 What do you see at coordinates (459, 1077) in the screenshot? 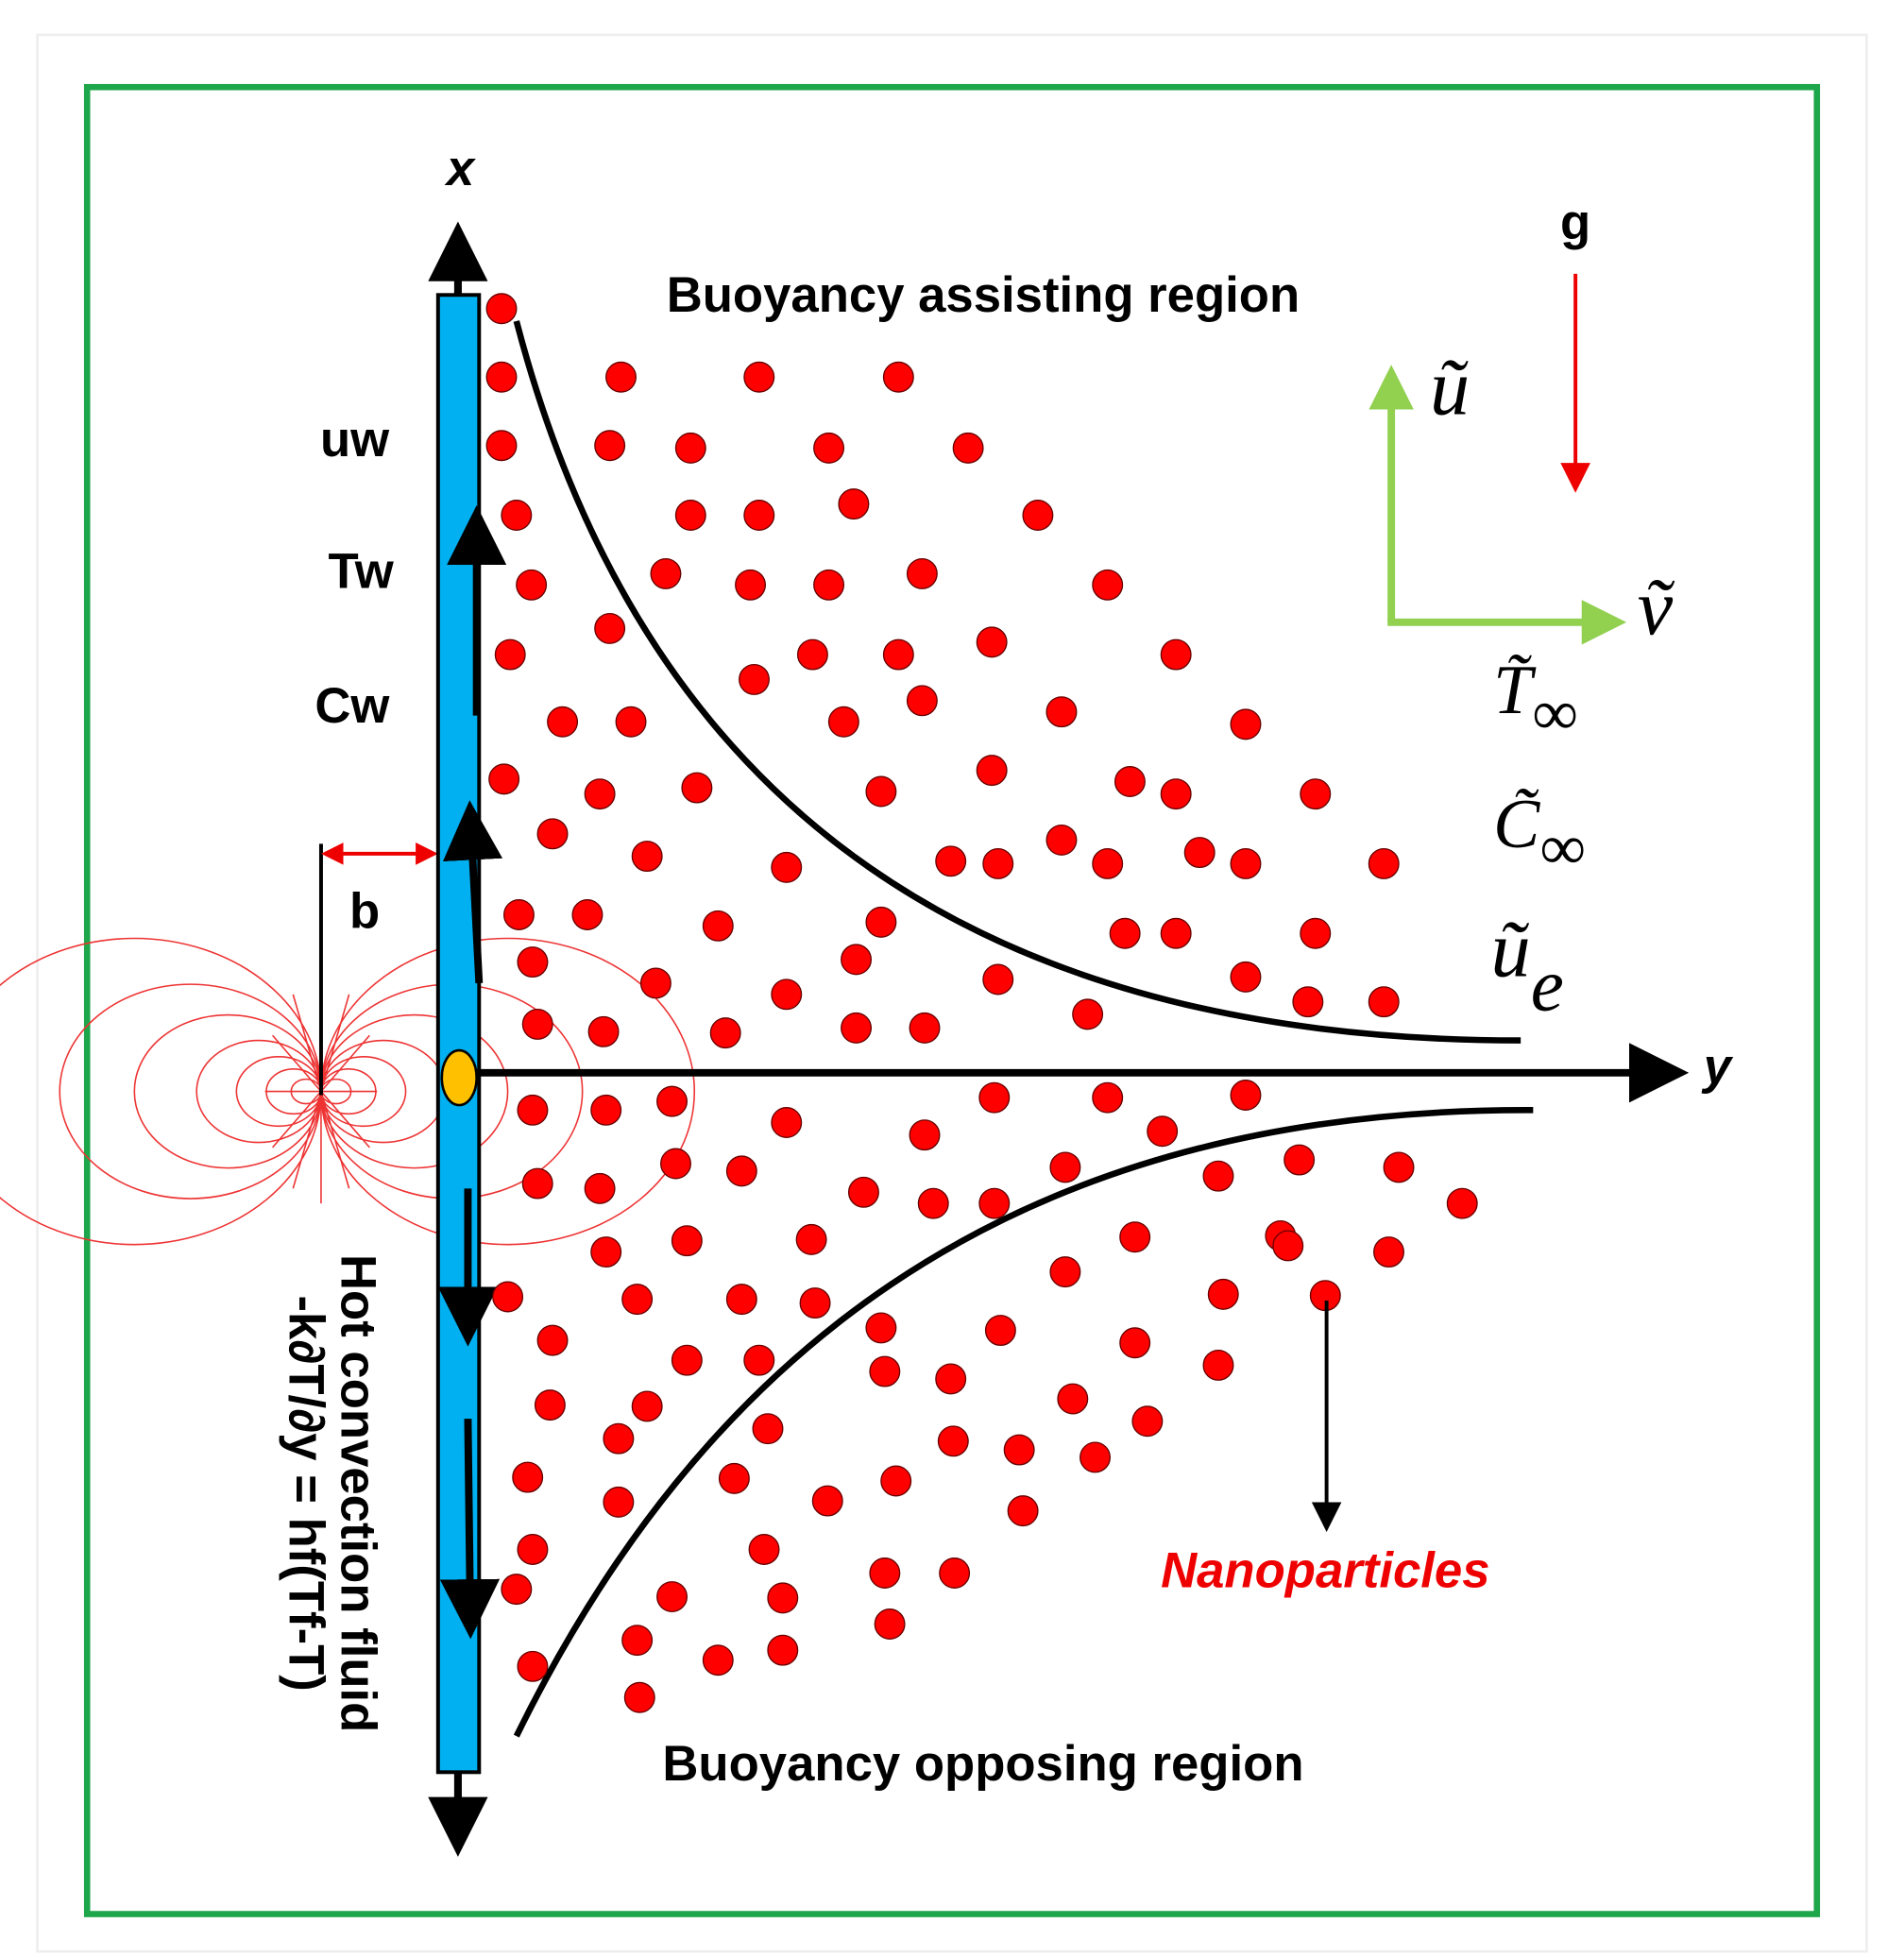
I see `stagnation-point` at bounding box center [459, 1077].